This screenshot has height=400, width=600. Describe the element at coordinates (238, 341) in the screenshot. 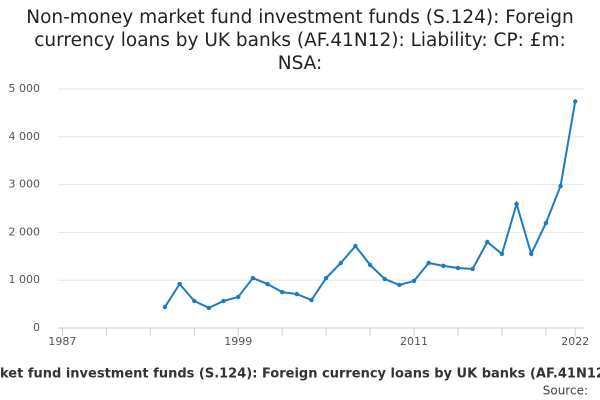

I see `x-tick-label: 1999` at that location.